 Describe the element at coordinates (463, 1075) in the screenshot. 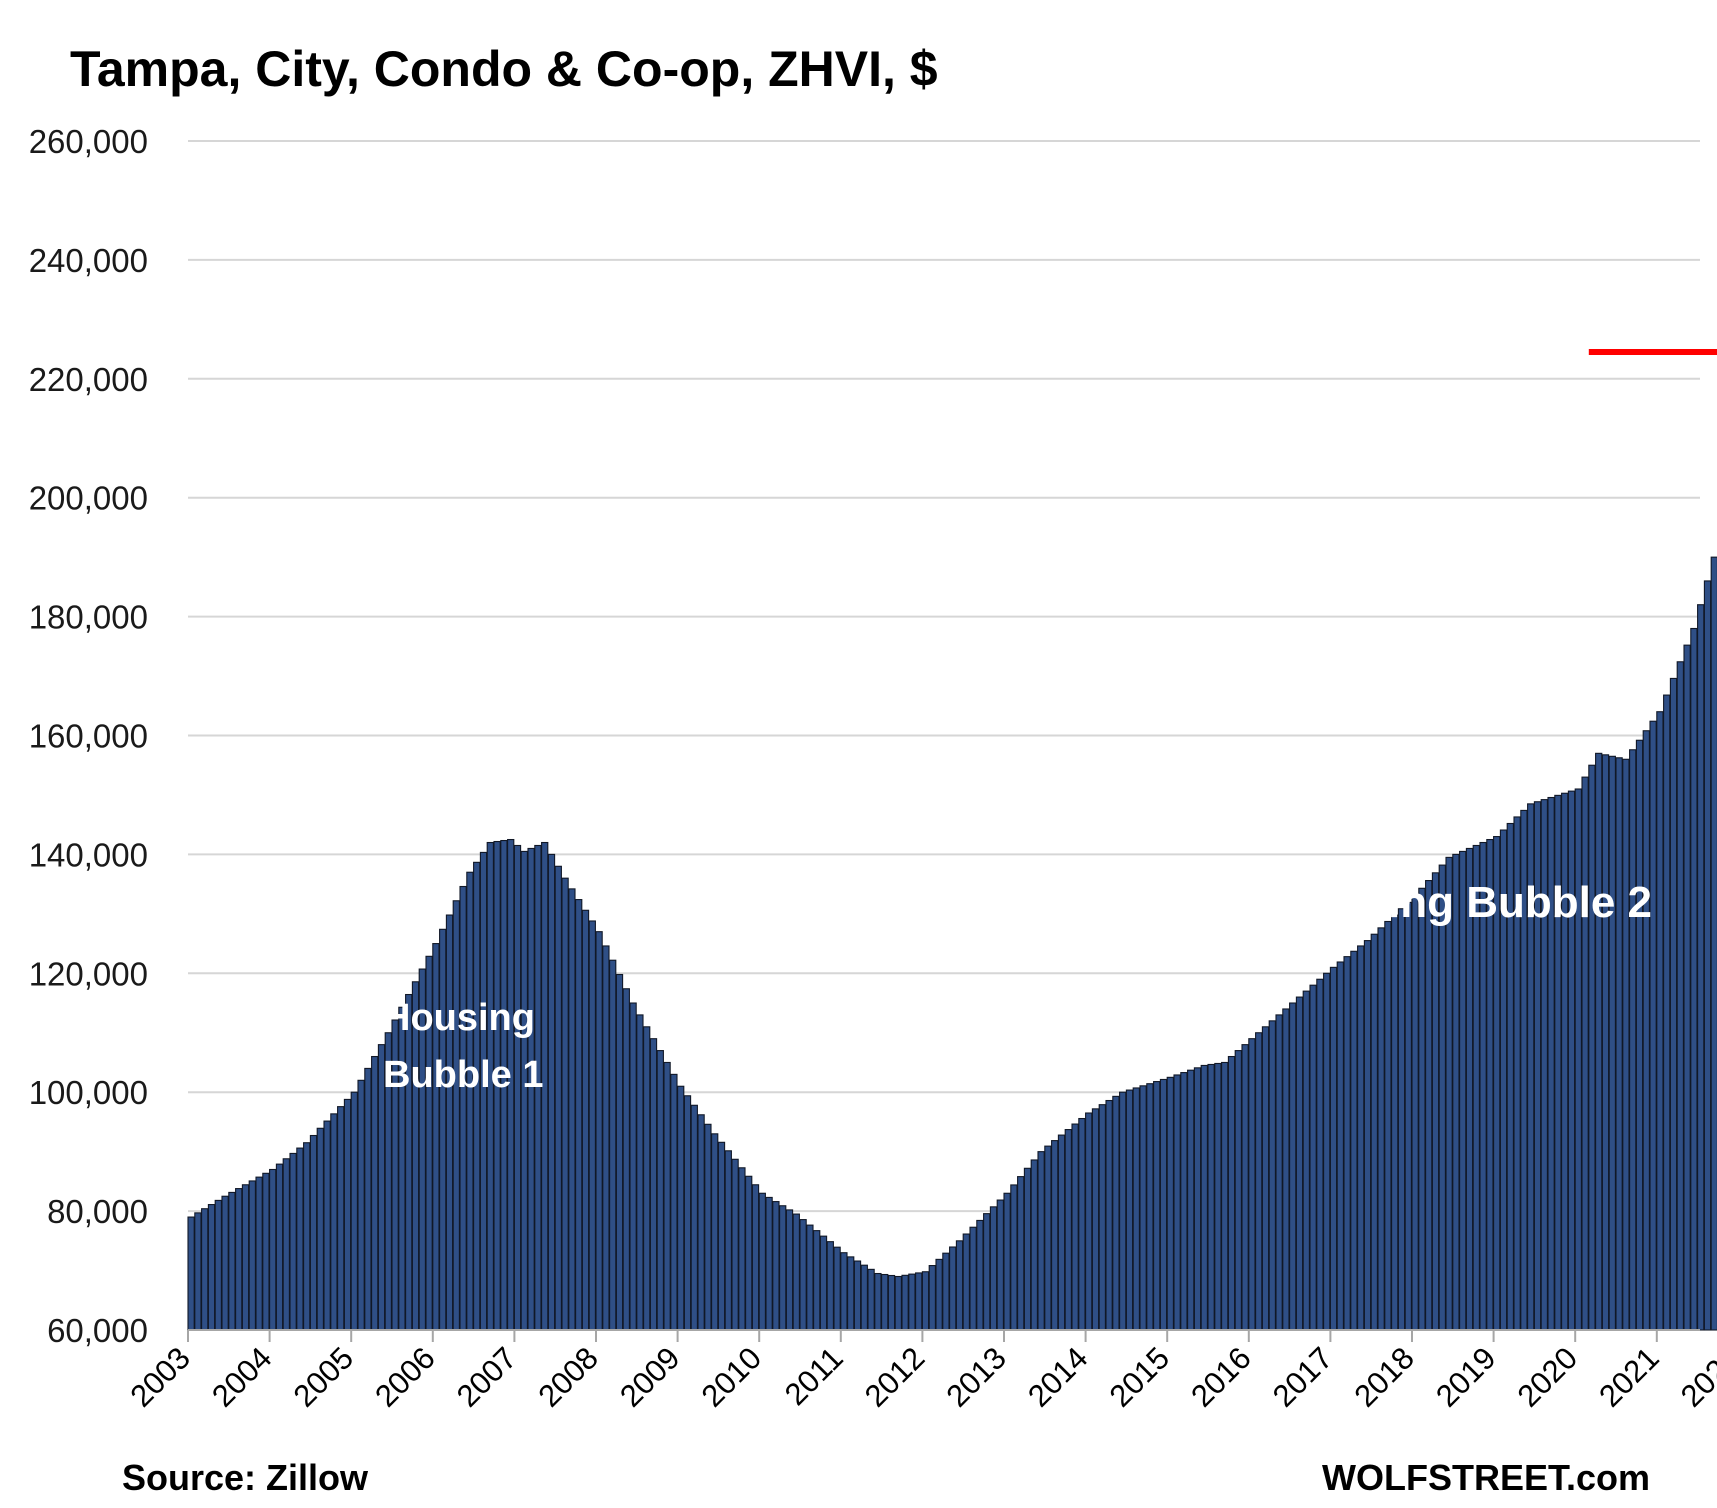

I see `annotation-bubble1-line2: Bubble 1` at that location.